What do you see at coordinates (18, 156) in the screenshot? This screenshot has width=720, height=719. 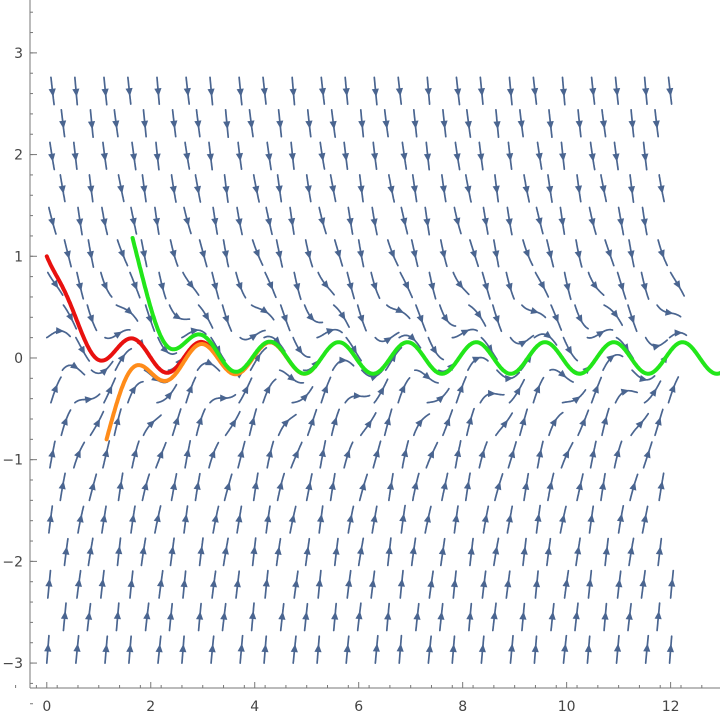 I see `y-tick-label: 2` at bounding box center [18, 156].